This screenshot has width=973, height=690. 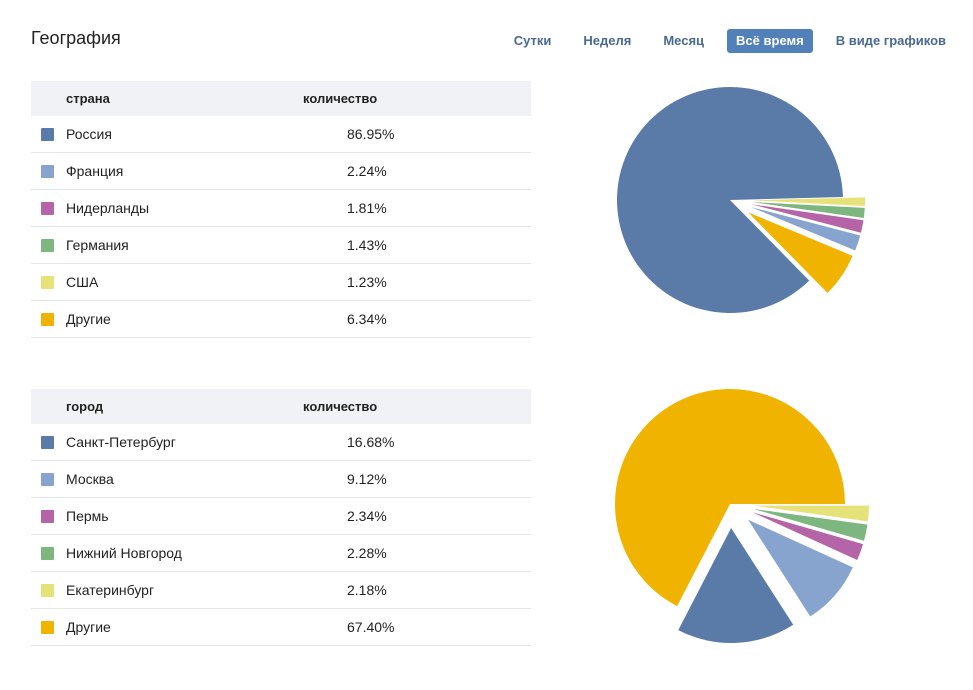 I want to click on row-name: Санкт-Петербург, so click(x=121, y=442).